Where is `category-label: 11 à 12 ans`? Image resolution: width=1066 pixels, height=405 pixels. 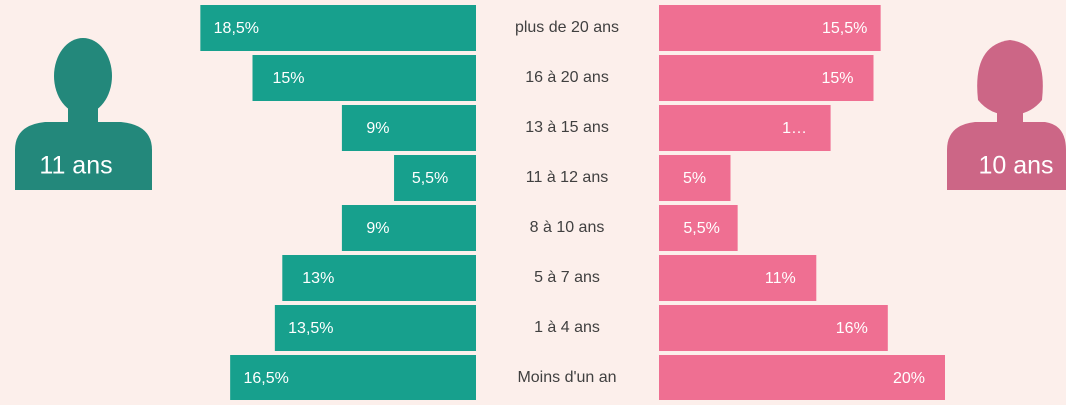
category-label: 11 à 12 ans is located at coordinates (567, 177).